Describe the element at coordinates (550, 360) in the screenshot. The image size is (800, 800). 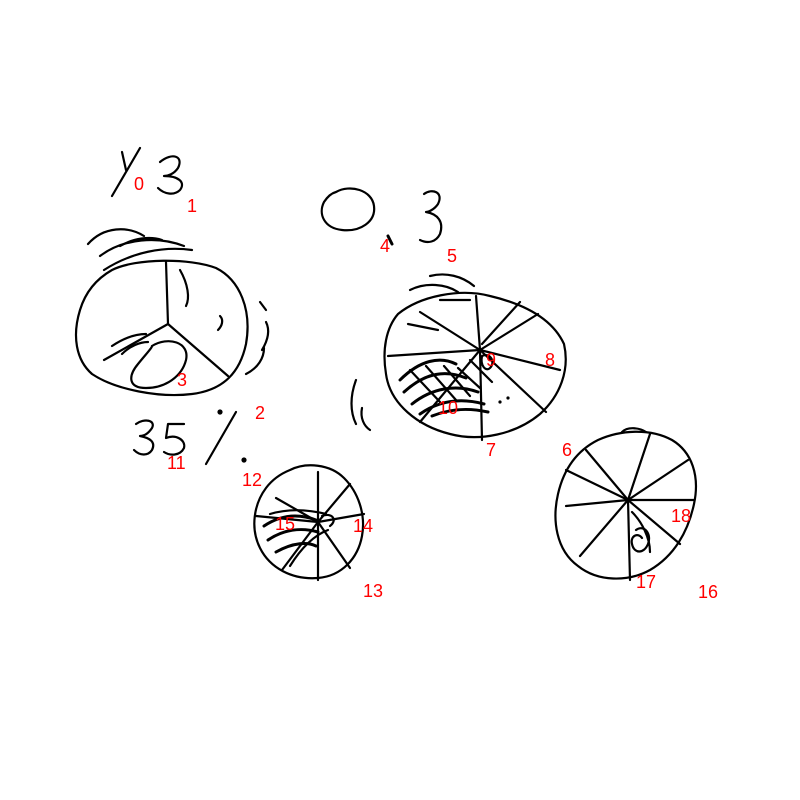
I see `index-label-8: 8` at that location.